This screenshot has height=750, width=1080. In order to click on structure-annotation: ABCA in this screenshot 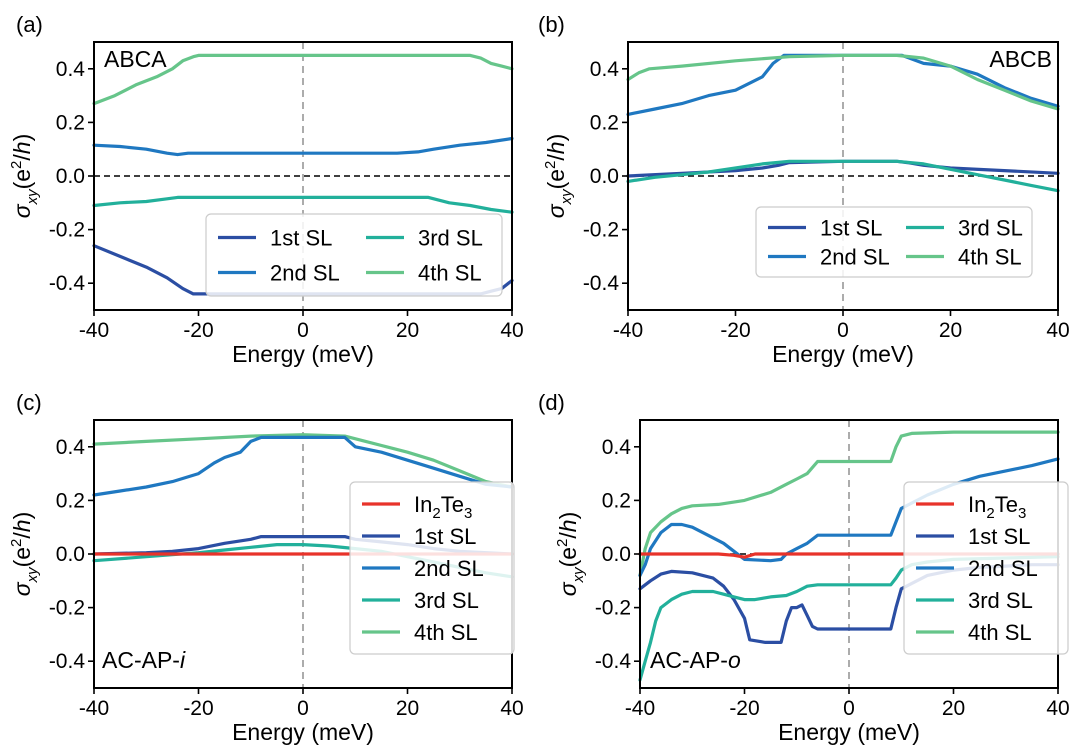, I will do `click(135, 59)`.